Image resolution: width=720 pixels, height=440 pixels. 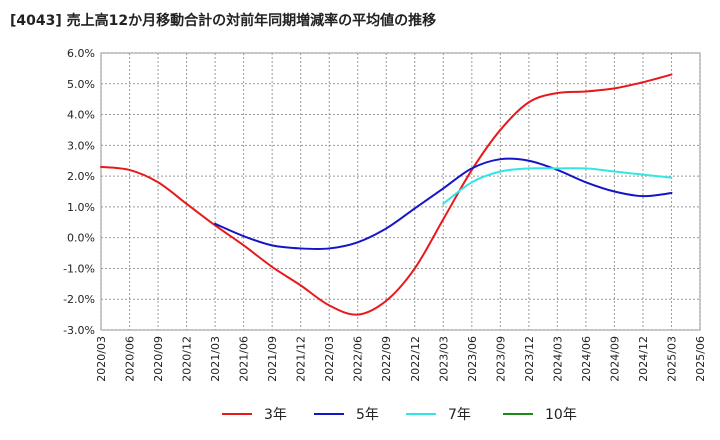 What do you see at coordinates (81, 176) in the screenshot?
I see `y-tick-label: 2.0%` at bounding box center [81, 176].